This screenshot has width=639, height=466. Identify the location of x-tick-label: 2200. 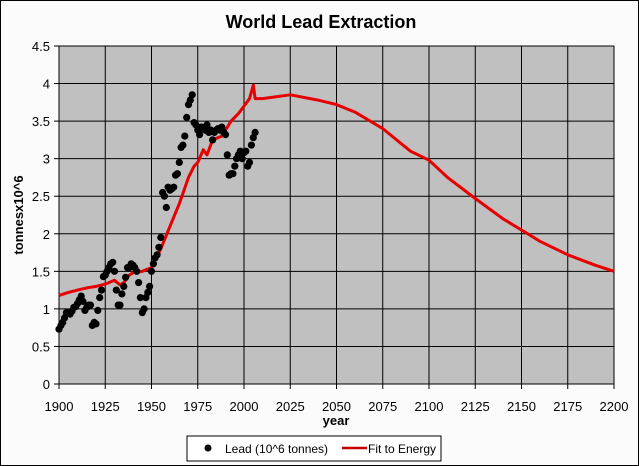
(614, 406).